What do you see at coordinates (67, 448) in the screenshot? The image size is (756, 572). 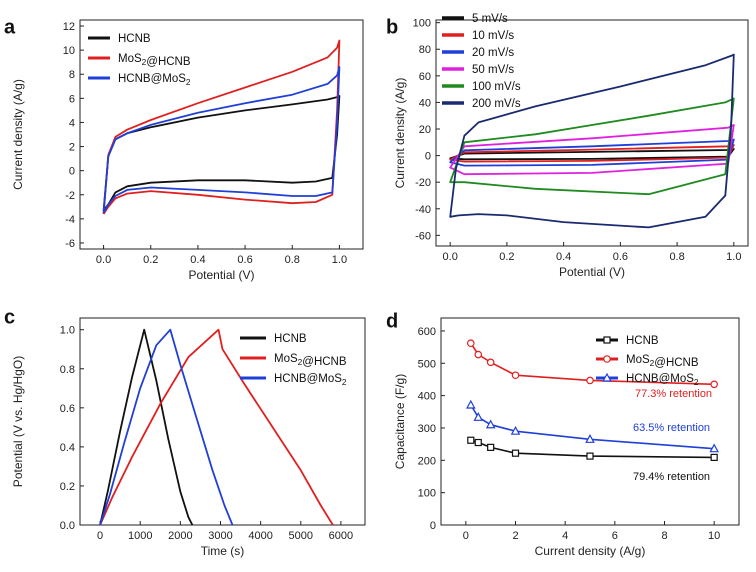 I see `y-tick-label: 0.4` at bounding box center [67, 448].